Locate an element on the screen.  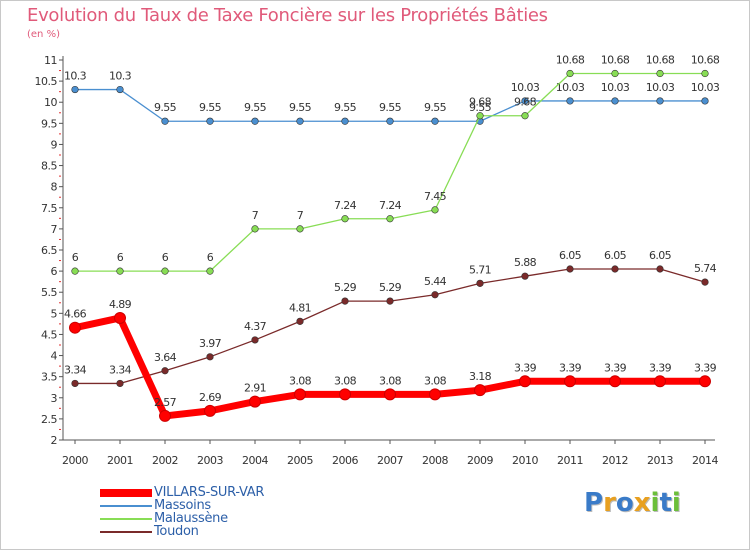
y-tick-label: 9 is located at coordinates (54, 144).